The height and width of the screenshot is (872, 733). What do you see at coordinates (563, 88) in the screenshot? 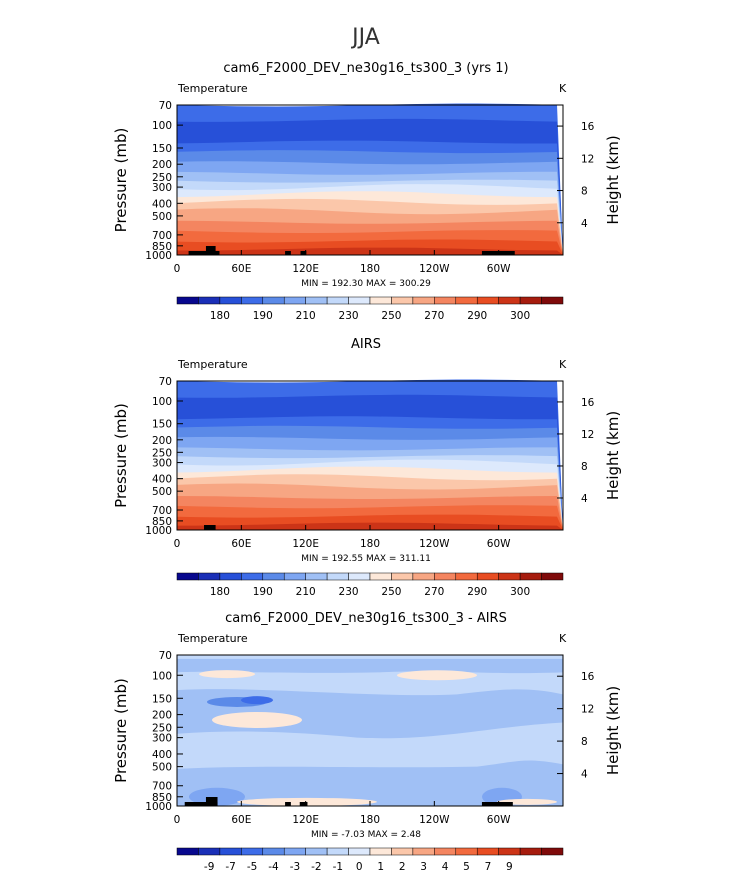
I see `units-label: K` at bounding box center [563, 88].